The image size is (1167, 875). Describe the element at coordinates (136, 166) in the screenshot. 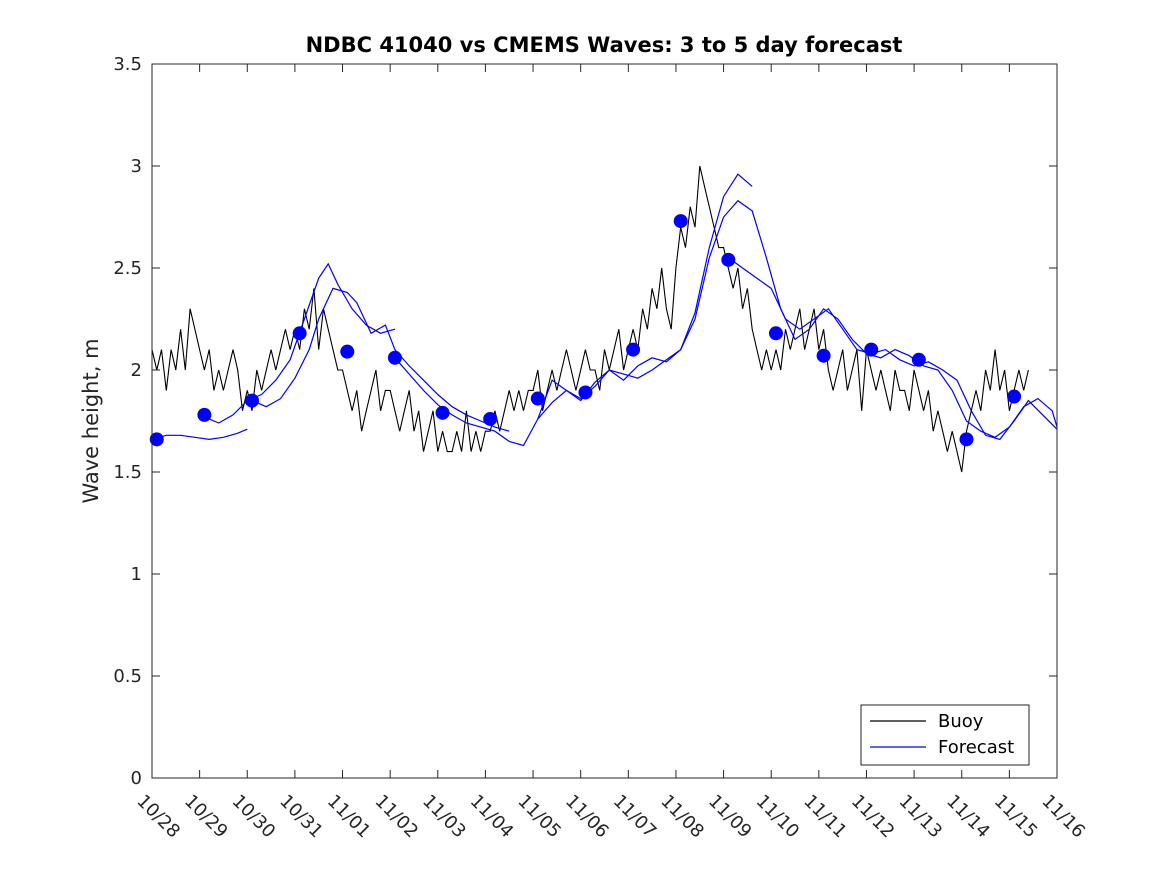

I see `y-tick-label: 3` at that location.